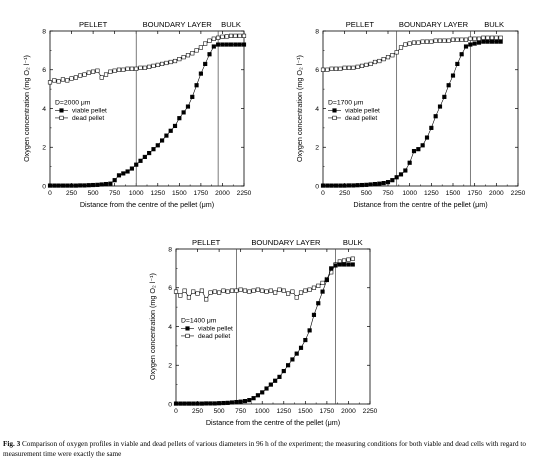 The width and height of the screenshot is (554, 476). I want to click on x-tick-label: 500, so click(366, 193).